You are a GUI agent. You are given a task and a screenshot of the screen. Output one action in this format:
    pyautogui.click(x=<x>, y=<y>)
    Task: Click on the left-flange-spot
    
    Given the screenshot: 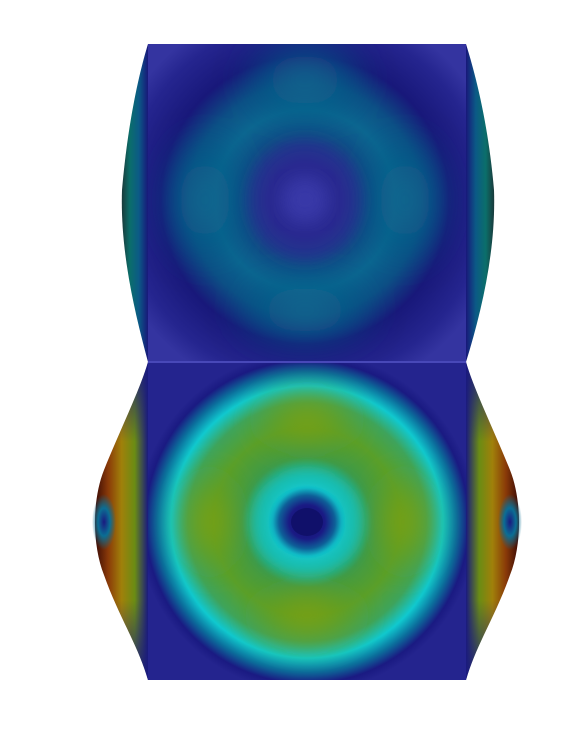 What is the action you would take?
    pyautogui.click(x=104, y=522)
    